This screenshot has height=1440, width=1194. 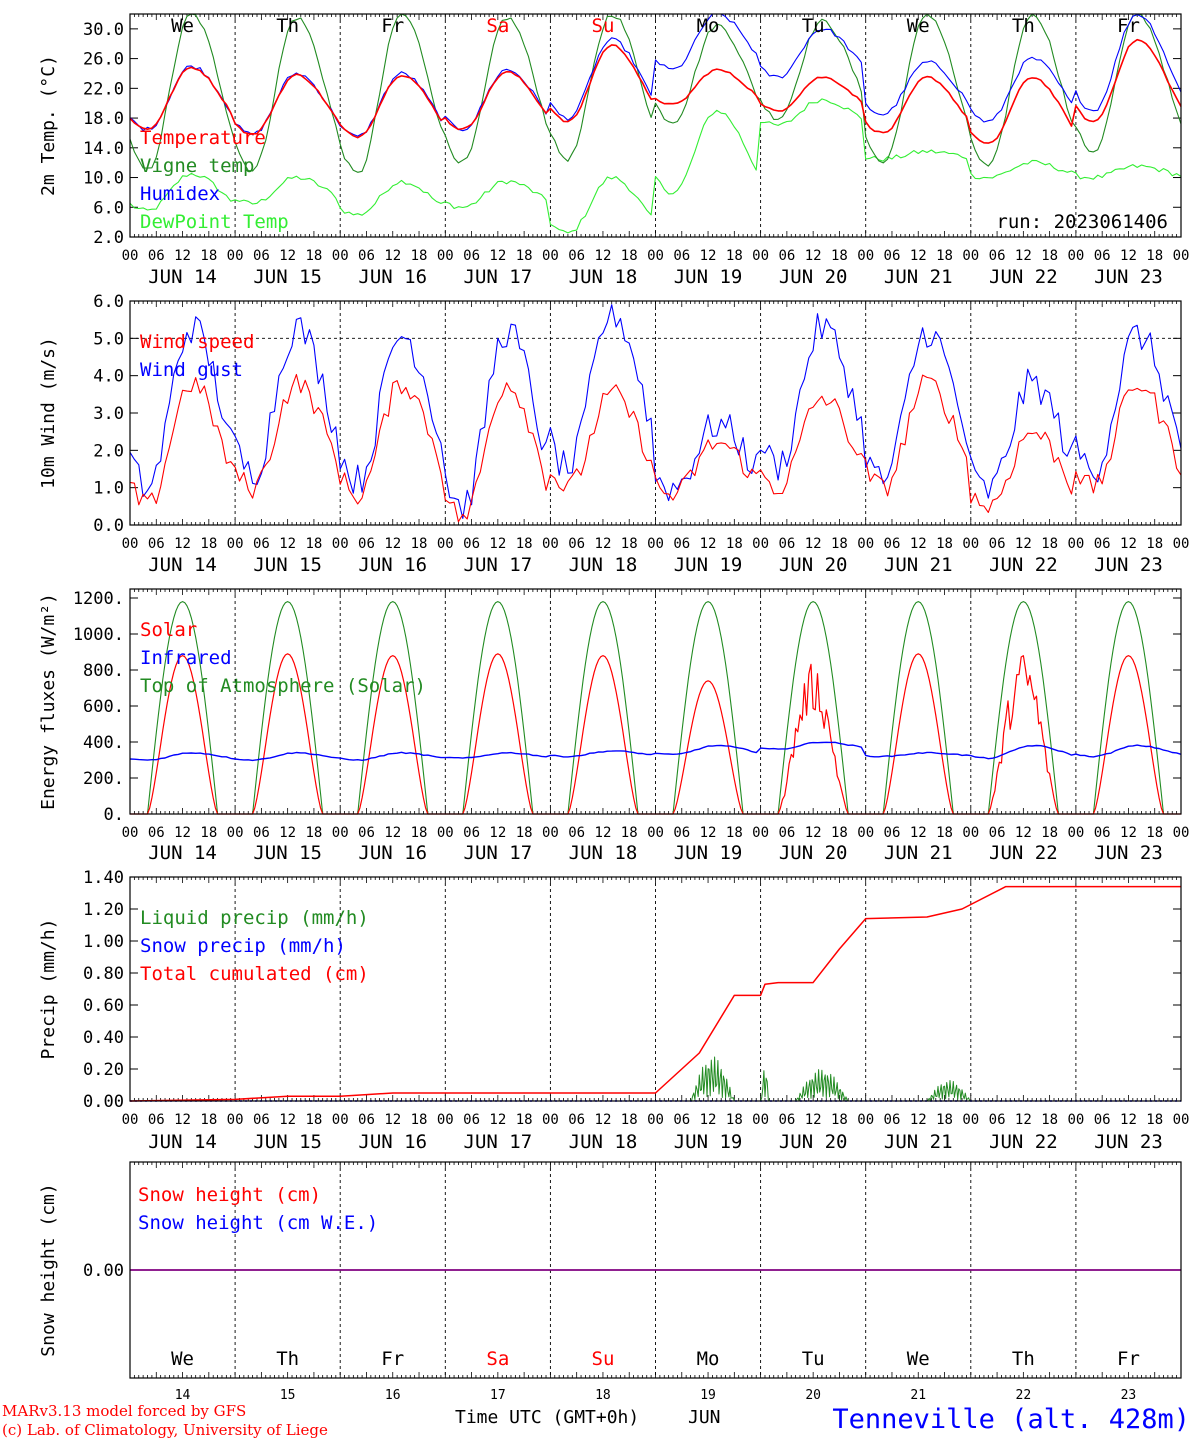 What do you see at coordinates (258, 1223) in the screenshot?
I see `legend-entry: Snow height (cm W.E.)` at bounding box center [258, 1223].